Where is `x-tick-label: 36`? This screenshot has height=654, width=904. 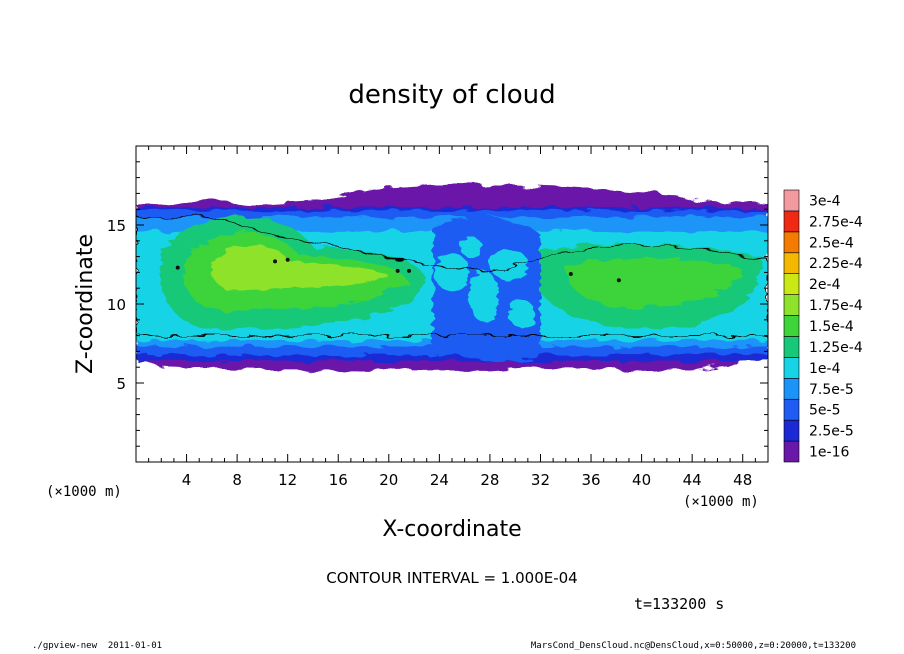
x-tick-label: 36 is located at coordinates (590, 480).